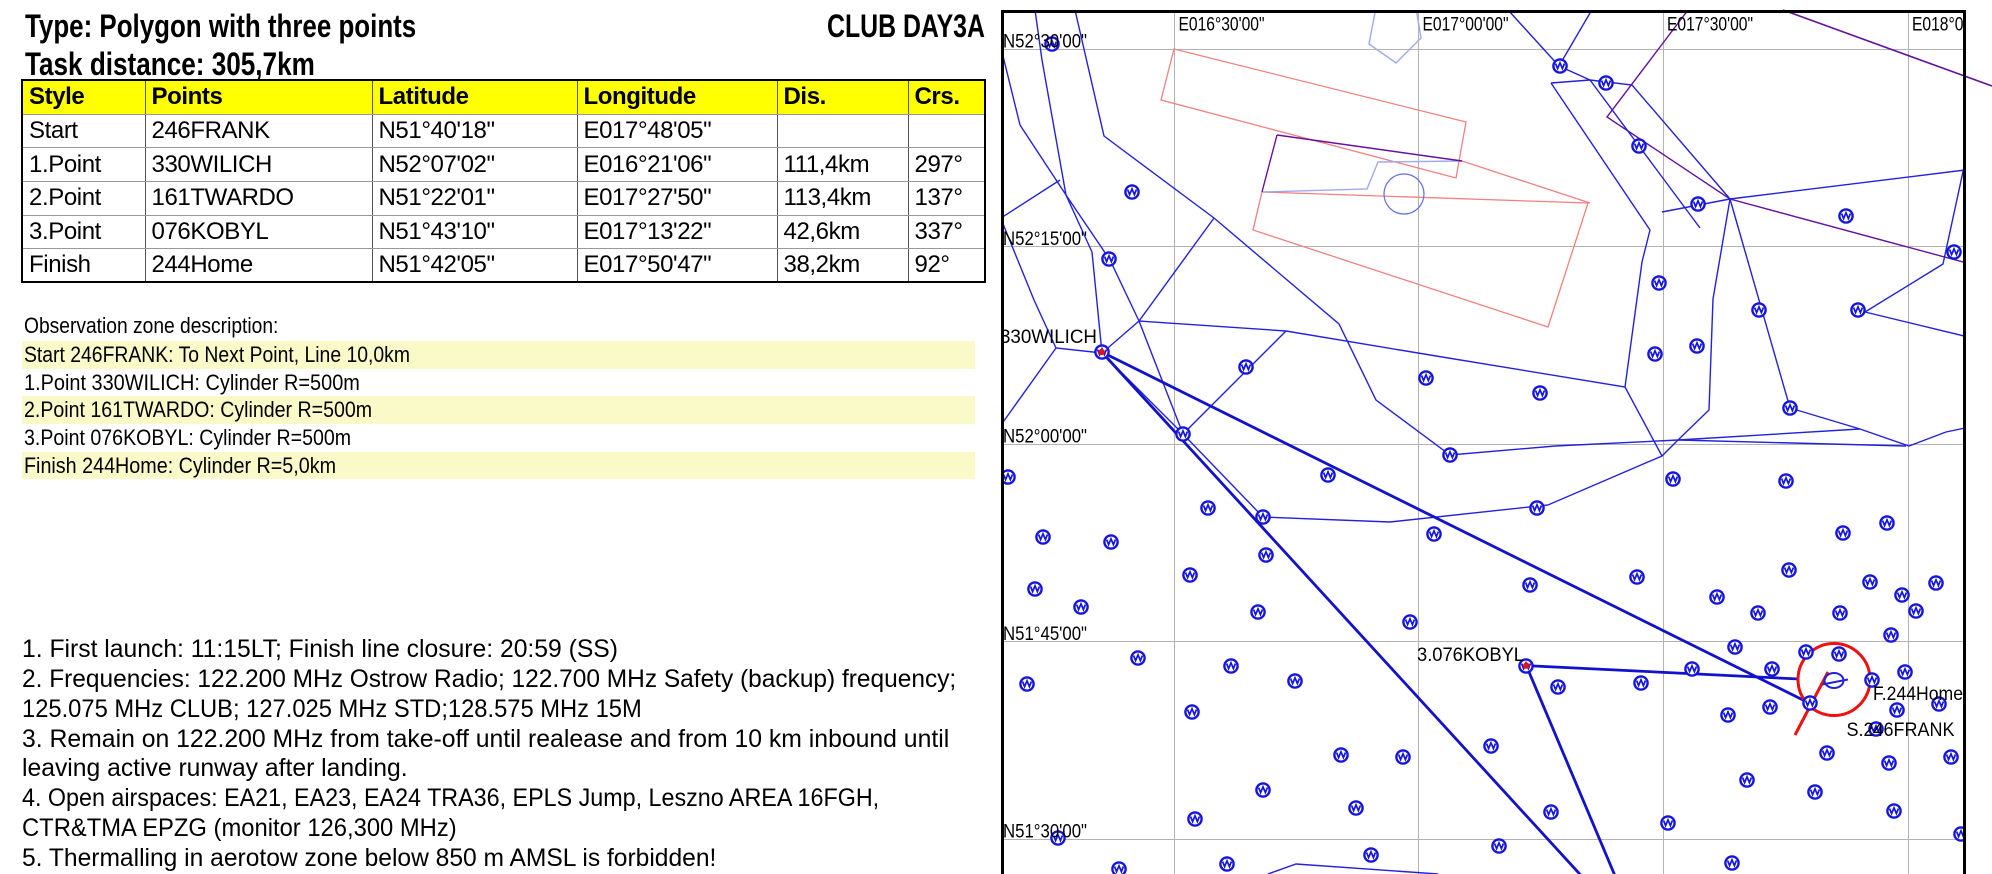 The width and height of the screenshot is (1992, 874). I want to click on svg-text: S.246FRANK, so click(1901, 730).